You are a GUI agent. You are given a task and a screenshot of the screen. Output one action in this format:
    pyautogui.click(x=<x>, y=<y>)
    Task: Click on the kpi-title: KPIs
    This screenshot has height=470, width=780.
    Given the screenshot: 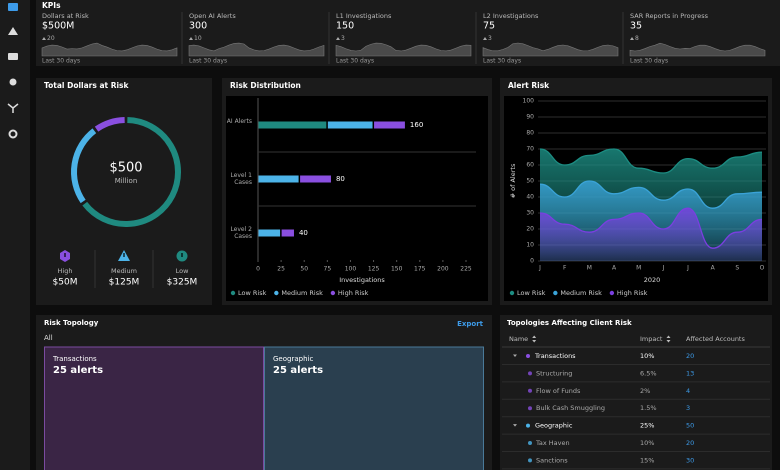 What is the action you would take?
    pyautogui.click(x=51, y=5)
    